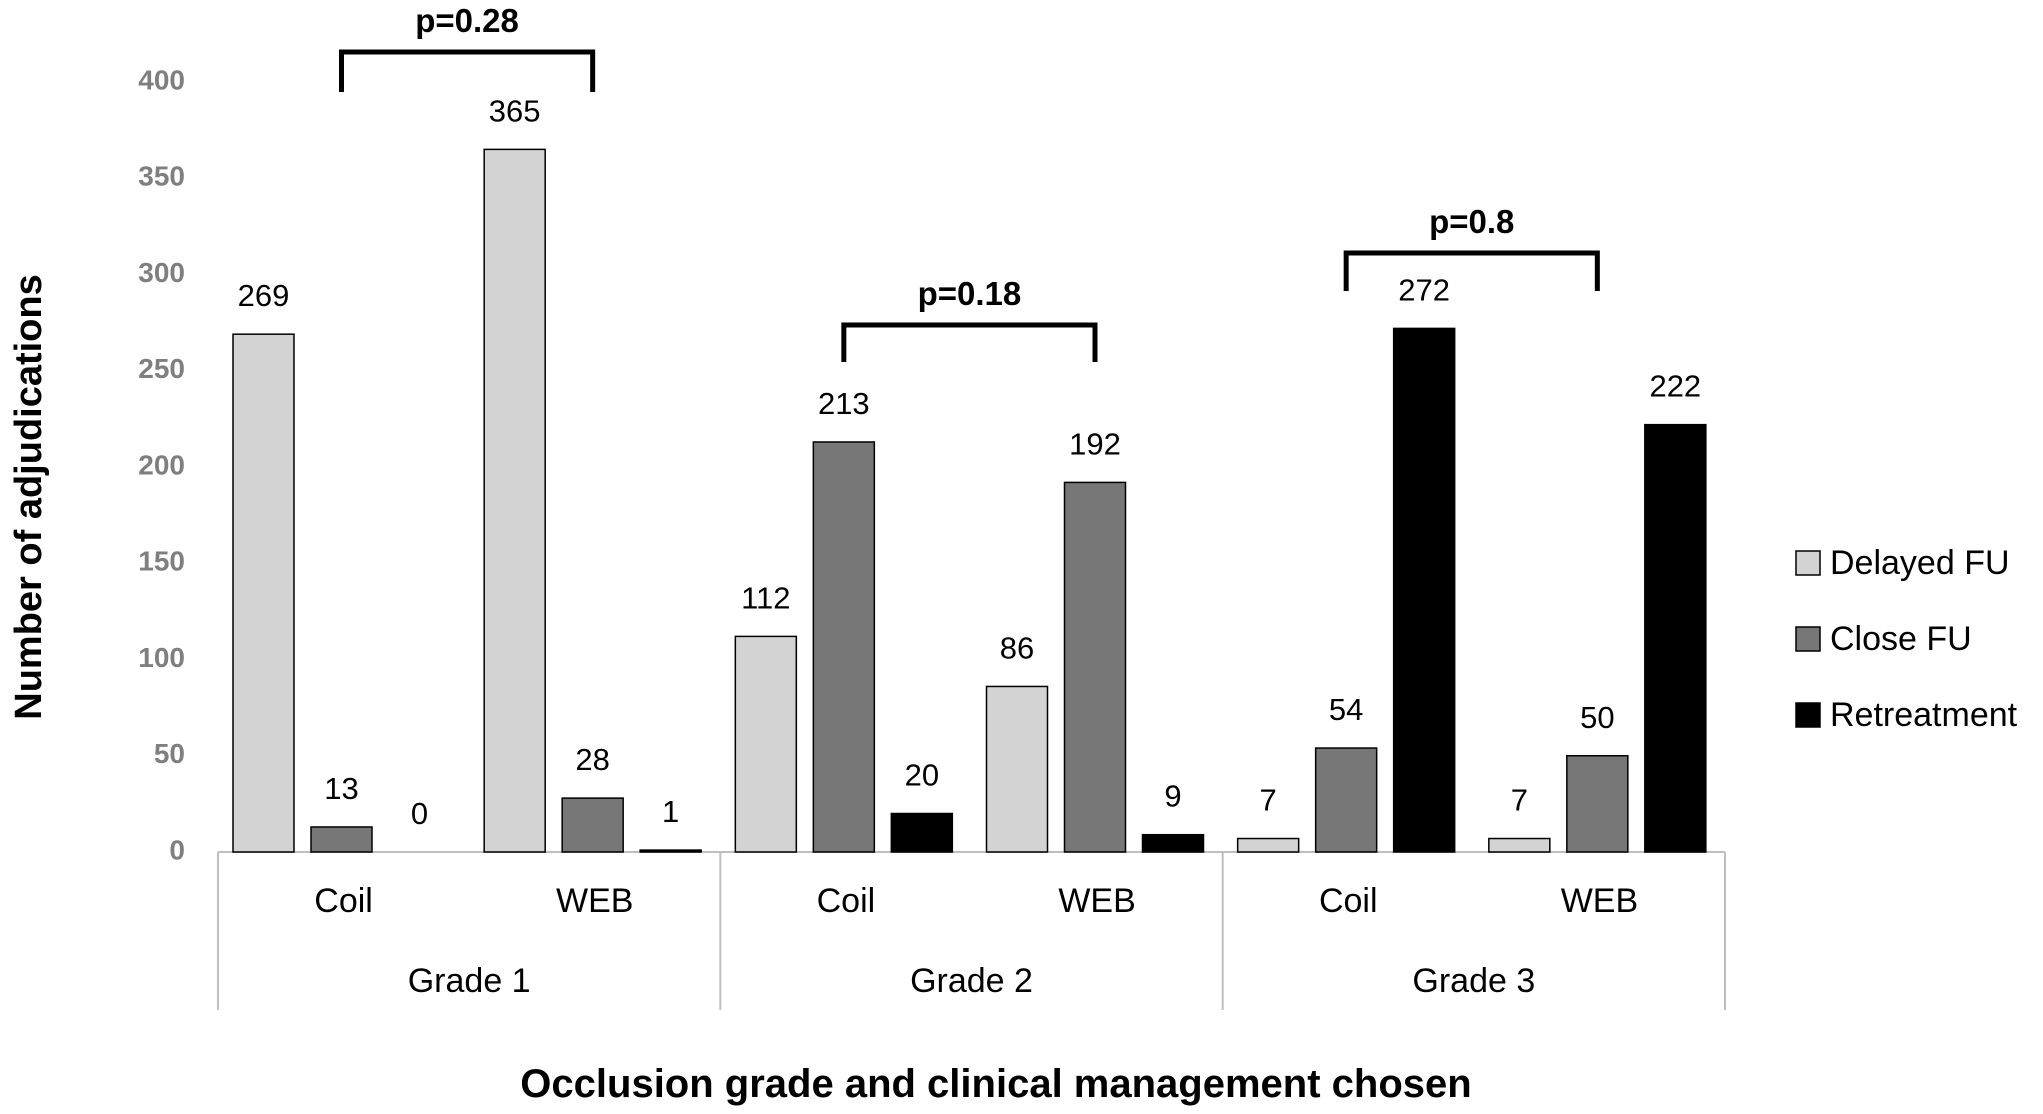 This screenshot has width=2043, height=1114. What do you see at coordinates (161, 176) in the screenshot?
I see `y-tick-label: 350` at bounding box center [161, 176].